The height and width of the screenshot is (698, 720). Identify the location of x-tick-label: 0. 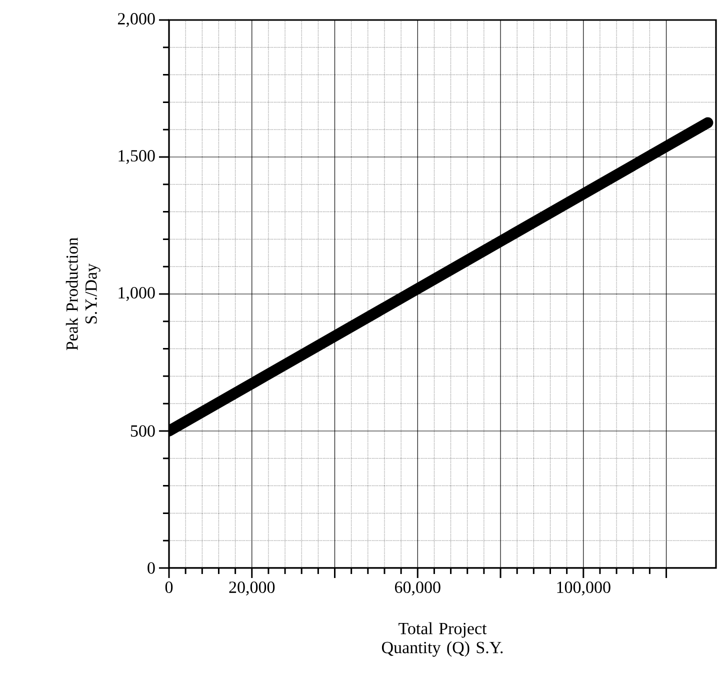
(169, 587).